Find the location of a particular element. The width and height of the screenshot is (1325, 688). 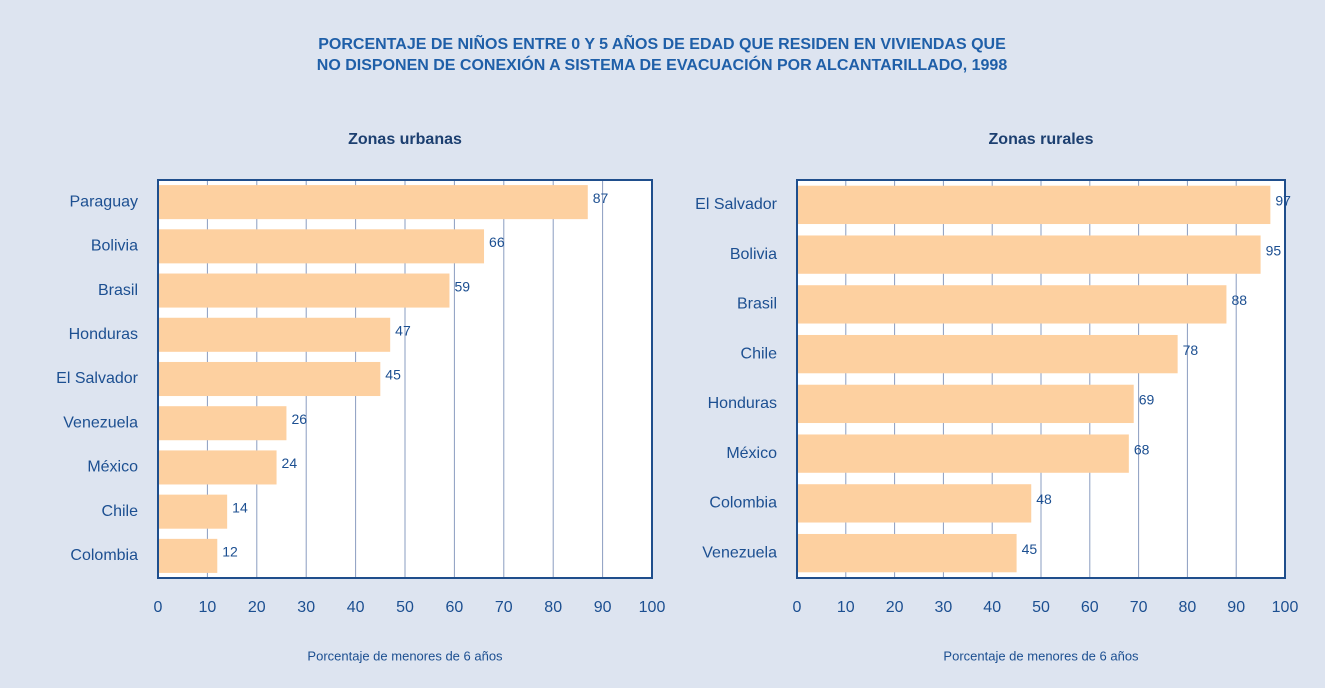

value-label: 69 is located at coordinates (1147, 400).